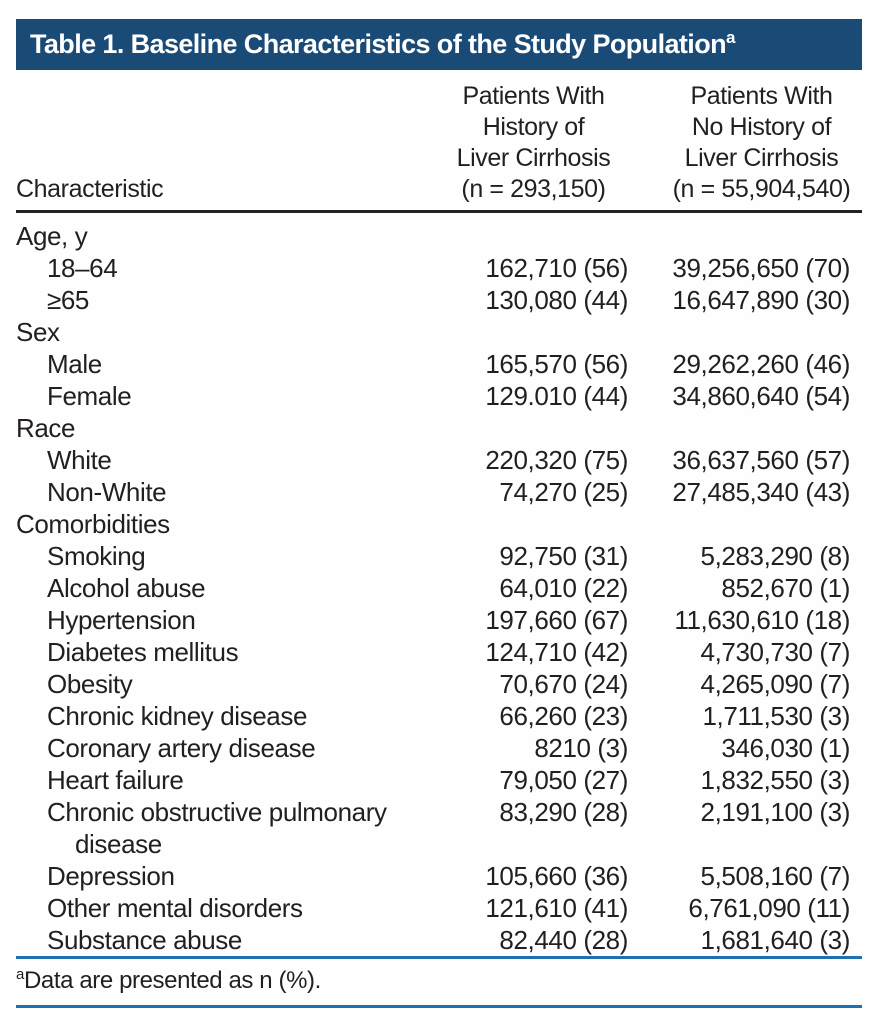  Describe the element at coordinates (761, 300) in the screenshot. I see `value-no-cirrhosis: 16,647,890 (30)` at that location.